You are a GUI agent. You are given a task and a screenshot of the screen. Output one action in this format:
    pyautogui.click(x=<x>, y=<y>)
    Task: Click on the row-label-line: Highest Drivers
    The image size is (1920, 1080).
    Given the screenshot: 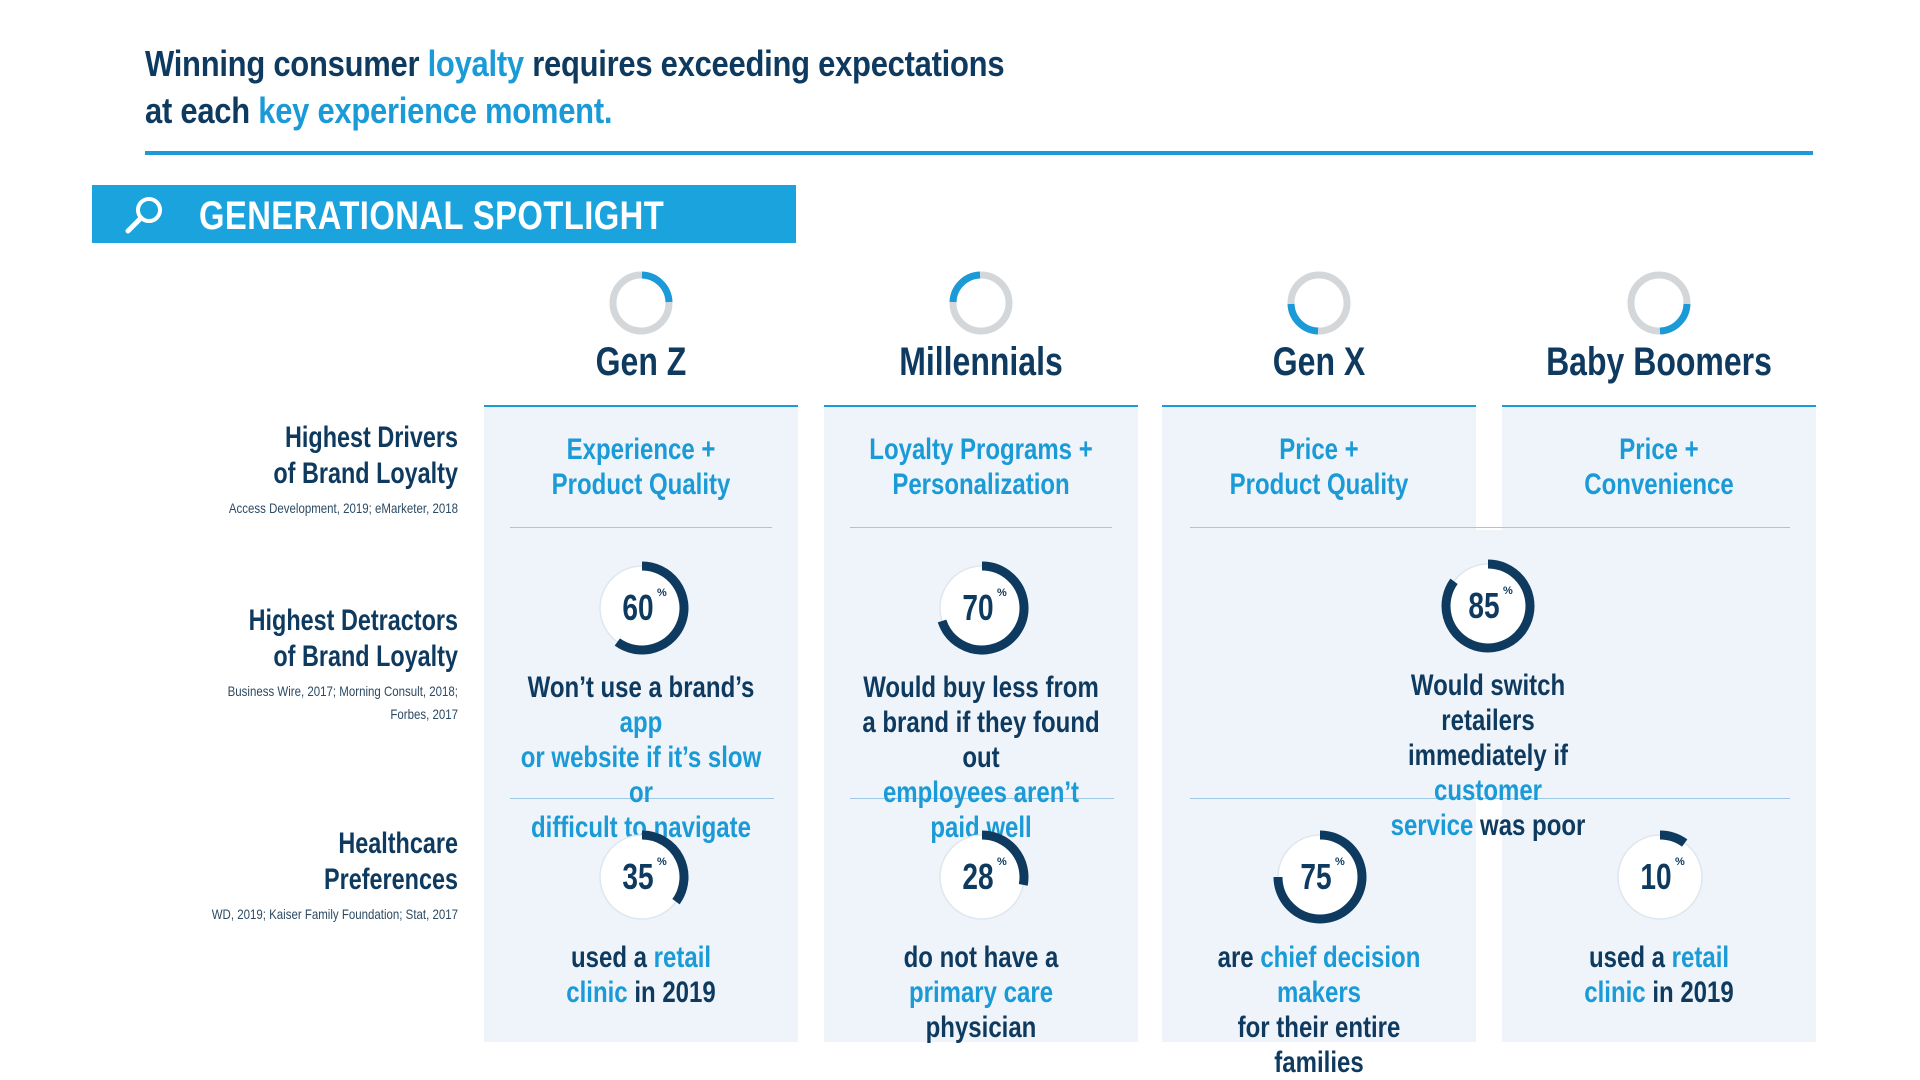 What is the action you would take?
    pyautogui.click(x=371, y=437)
    